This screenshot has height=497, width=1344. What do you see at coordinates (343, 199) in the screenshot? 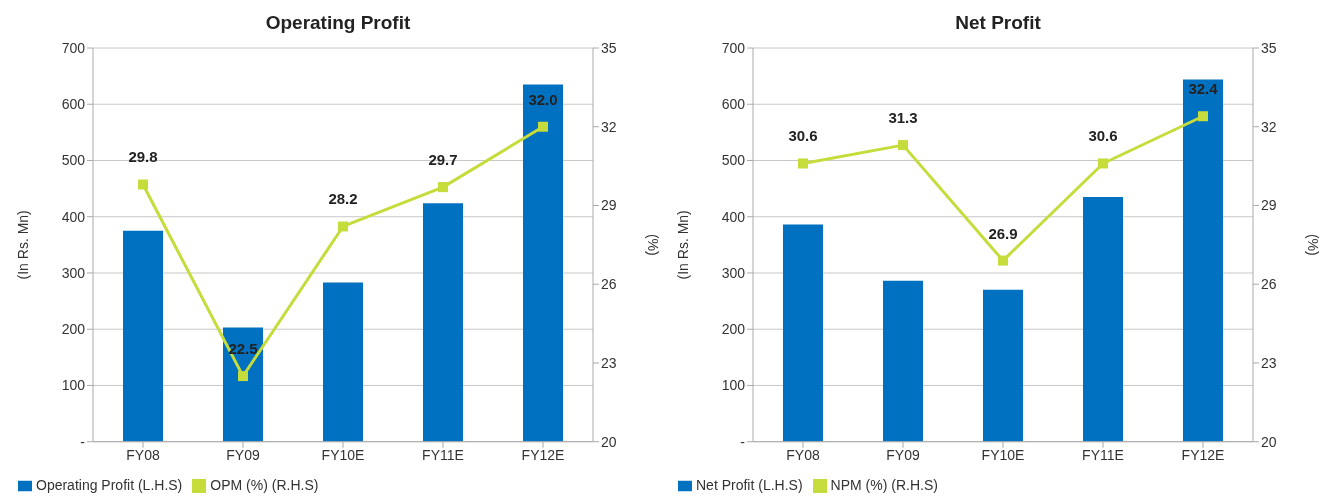
I see `data-label: 28.2` at bounding box center [343, 199].